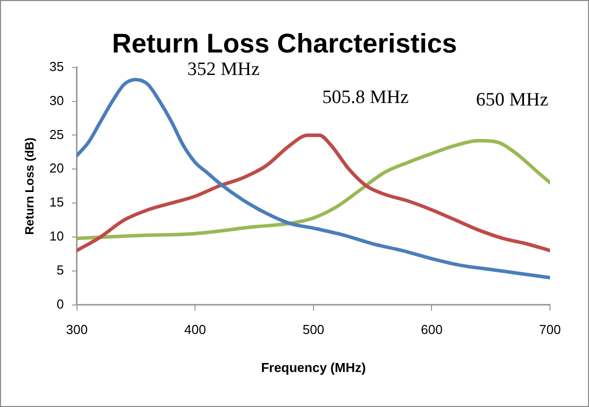 The height and width of the screenshot is (407, 589). Describe the element at coordinates (223, 69) in the screenshot. I see `annotation: 352 MHz` at that location.